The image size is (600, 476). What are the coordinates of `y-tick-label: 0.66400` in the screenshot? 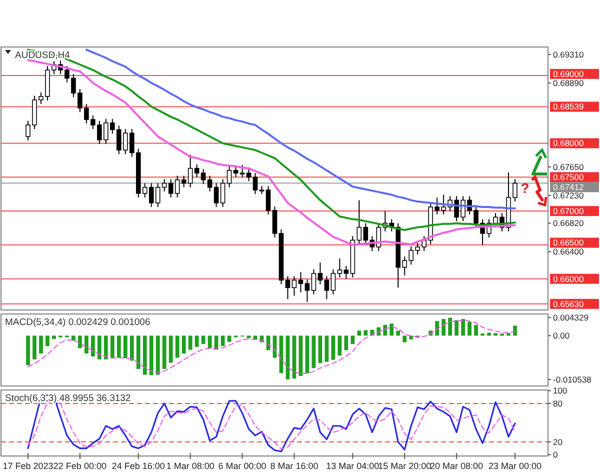 It's located at (568, 251).